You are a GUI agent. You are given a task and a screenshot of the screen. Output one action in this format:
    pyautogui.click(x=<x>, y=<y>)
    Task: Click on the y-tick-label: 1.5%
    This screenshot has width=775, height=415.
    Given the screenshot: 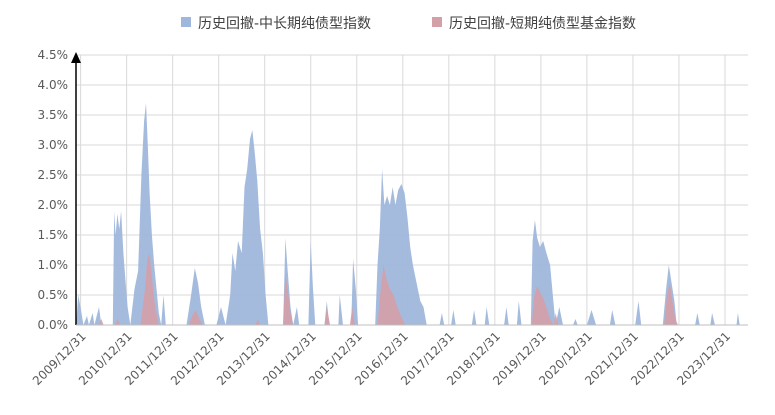 What is the action you would take?
    pyautogui.click(x=53, y=235)
    